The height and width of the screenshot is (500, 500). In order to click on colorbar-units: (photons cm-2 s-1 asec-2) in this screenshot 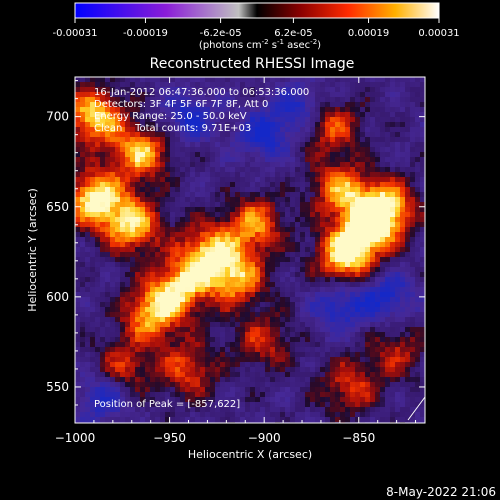, I will do `click(260, 44)`.